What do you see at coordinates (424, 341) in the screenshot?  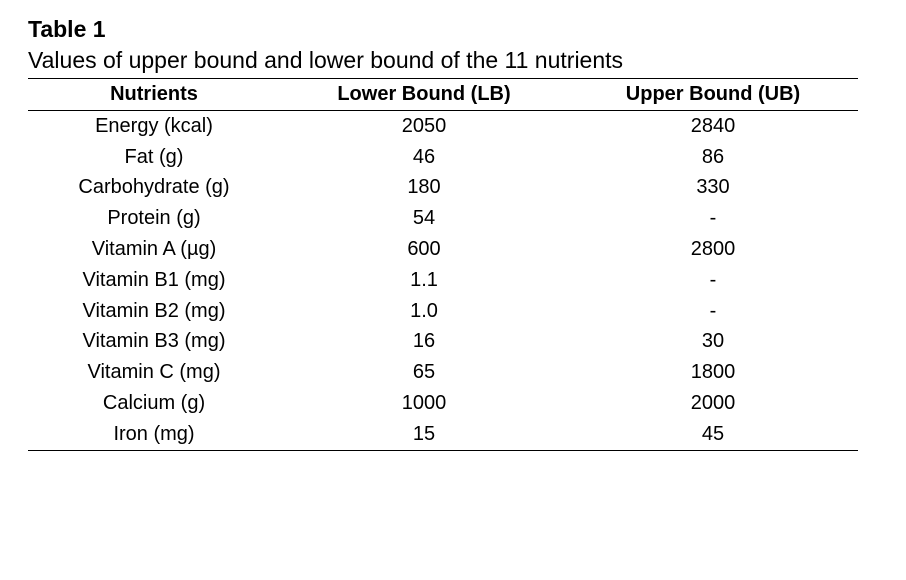 I see `lower-bound-value: 16` at bounding box center [424, 341].